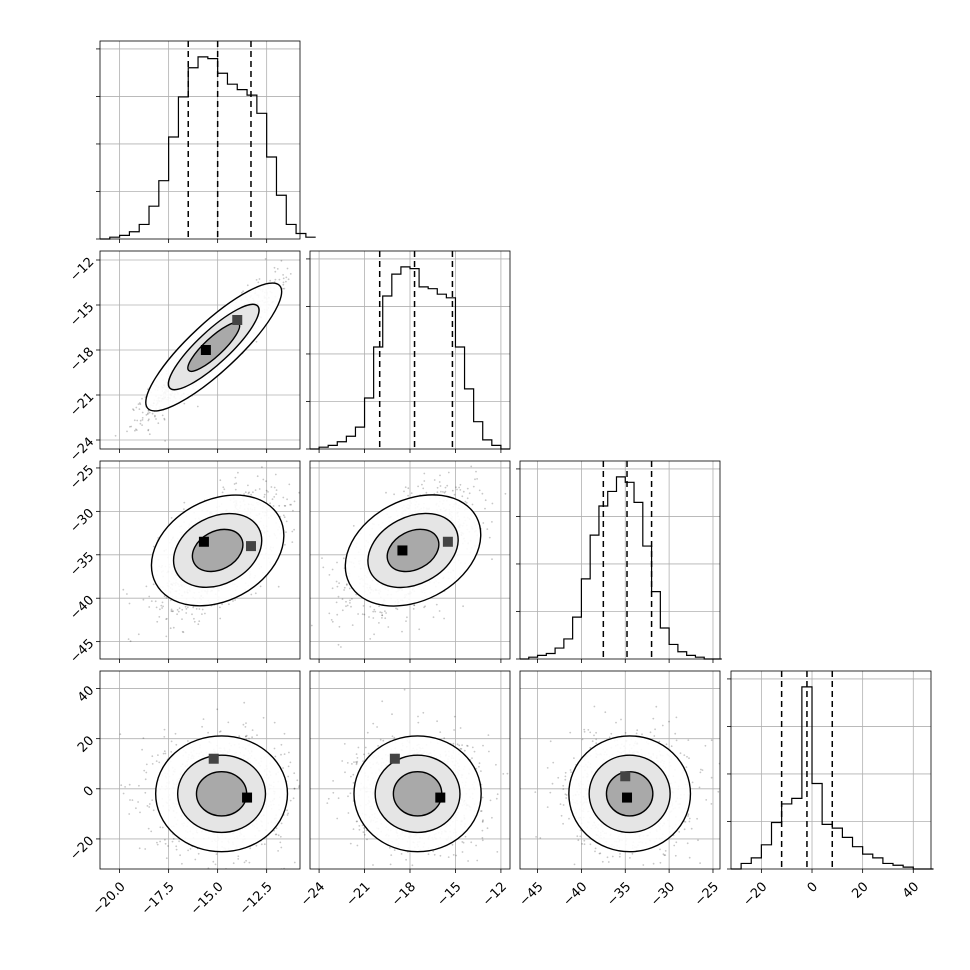 The image size is (970, 970). What do you see at coordinates (911, 890) in the screenshot?
I see `xtick-label: 40` at bounding box center [911, 890].